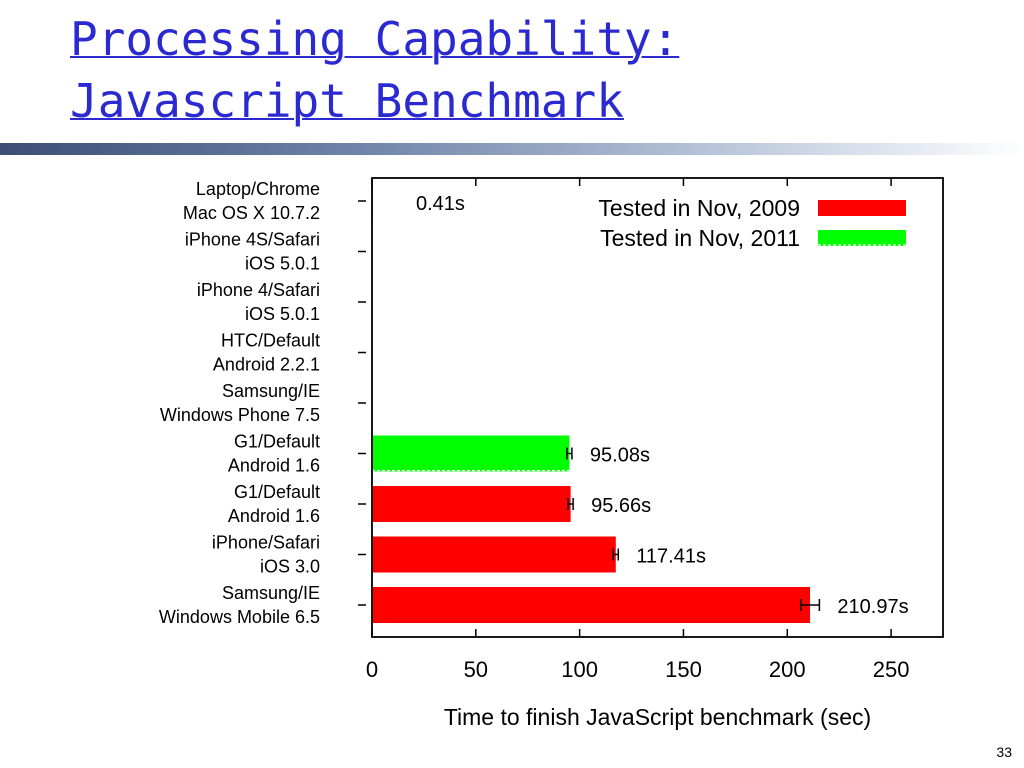 This screenshot has height=768, width=1024. Describe the element at coordinates (579, 669) in the screenshot. I see `x-tick-label: 100` at that location.